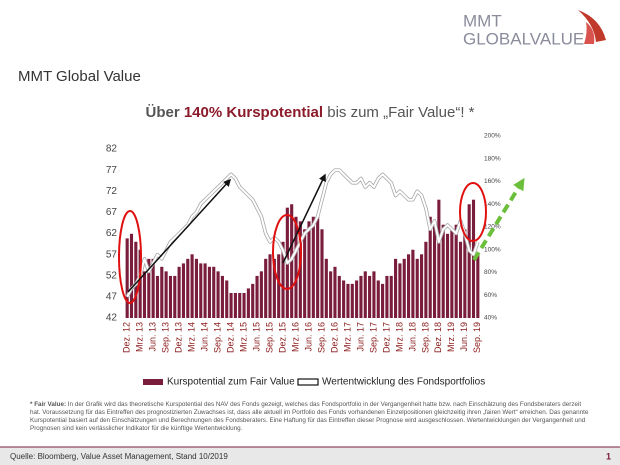  I want to click on y2-tick-label: 60%, so click(490, 295).